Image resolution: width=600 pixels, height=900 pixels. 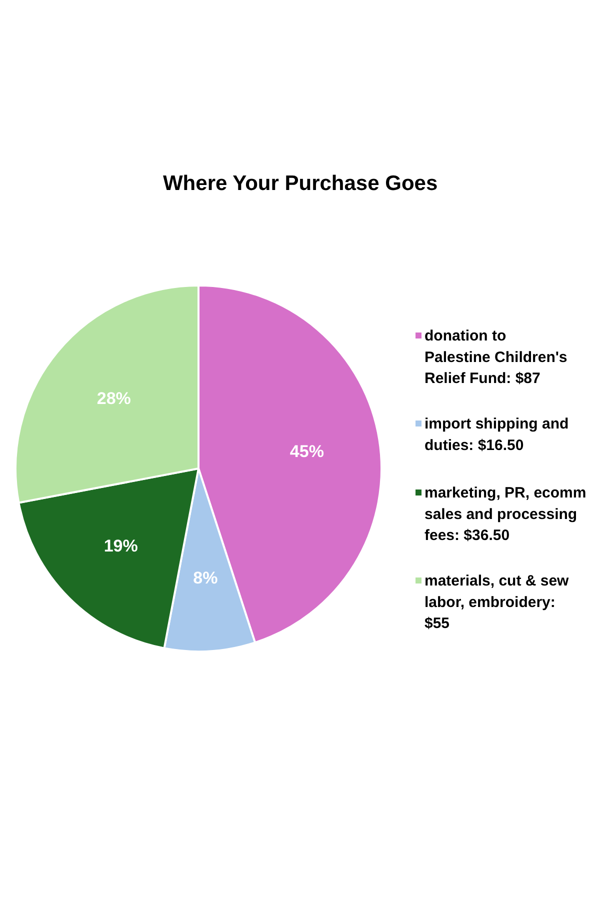 I want to click on chart-title: Where Your Purchase Goes, so click(x=300, y=183).